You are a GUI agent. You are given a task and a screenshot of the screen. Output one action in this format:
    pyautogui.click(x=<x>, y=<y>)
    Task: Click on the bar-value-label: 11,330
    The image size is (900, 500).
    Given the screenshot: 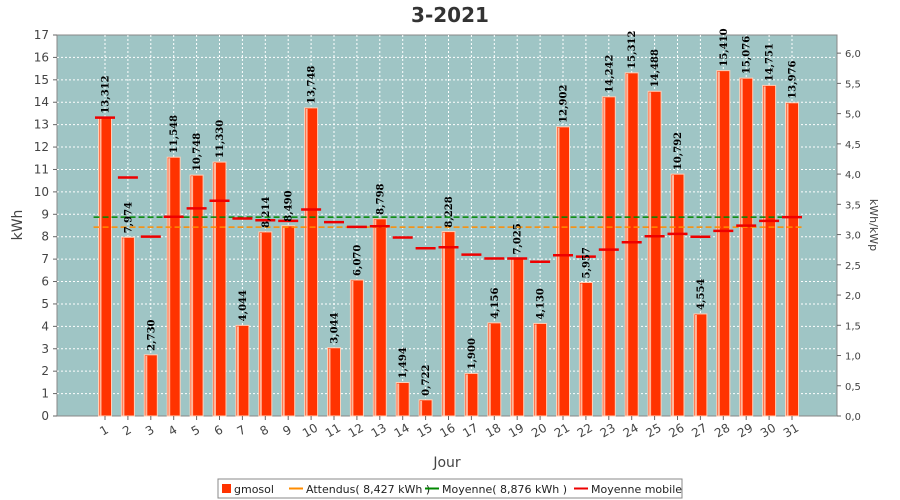 What is the action you would take?
    pyautogui.click(x=220, y=139)
    